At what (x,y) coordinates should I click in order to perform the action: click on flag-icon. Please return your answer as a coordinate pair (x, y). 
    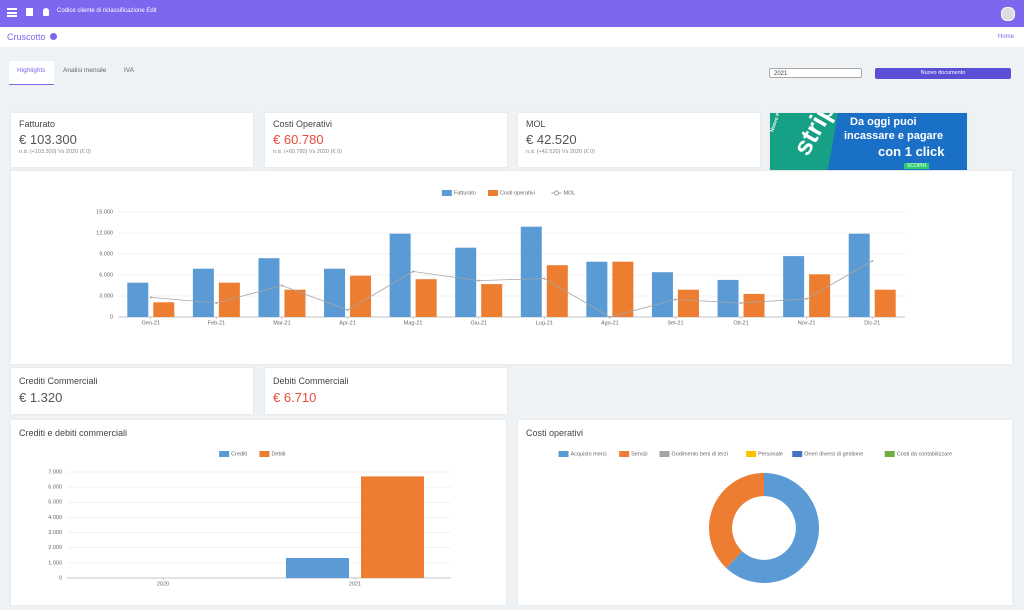
    Looking at the image, I should click on (29, 12).